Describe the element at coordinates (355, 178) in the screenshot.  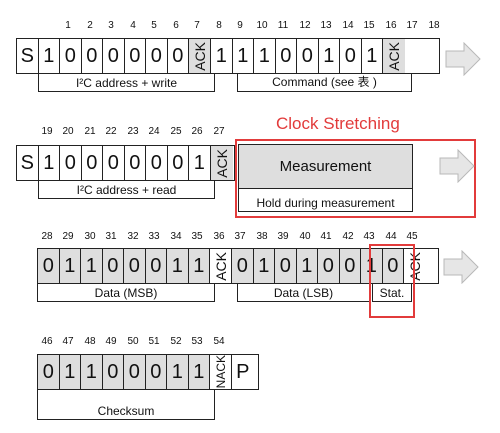
I see `clock-stretching-highlight` at that location.